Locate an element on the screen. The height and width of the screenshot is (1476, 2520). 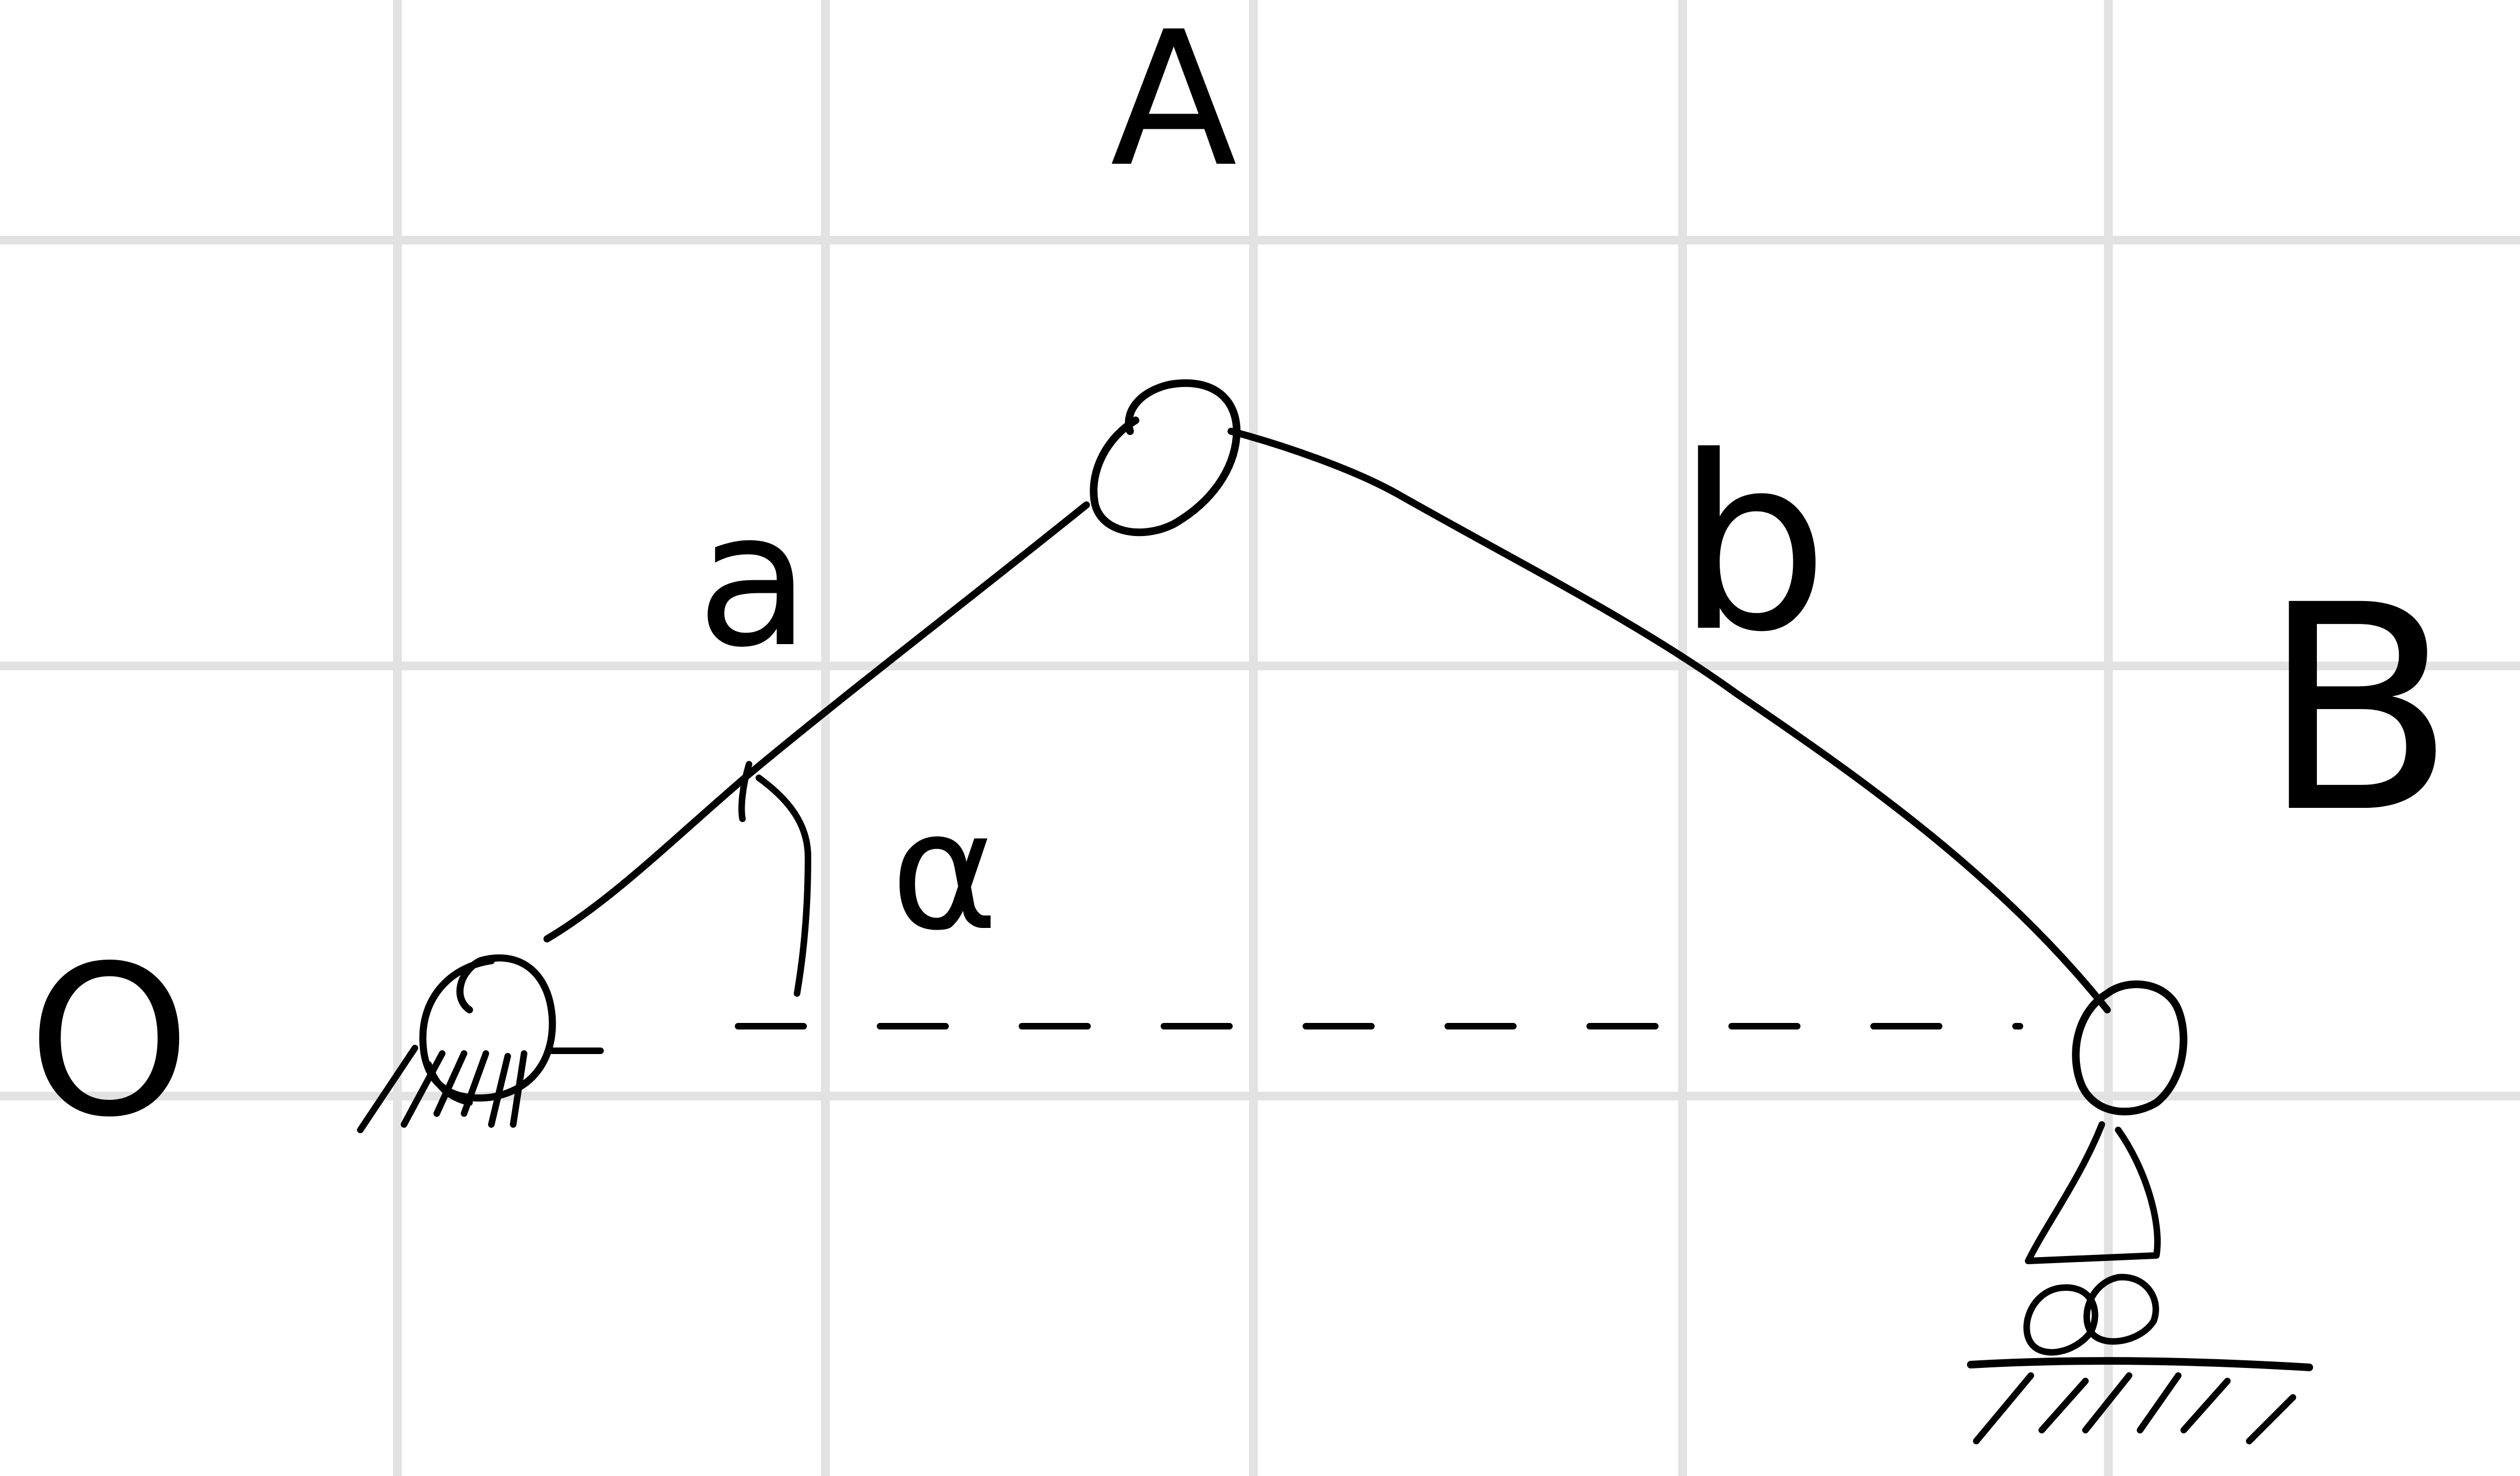
ground-line is located at coordinates (2140, 1364).